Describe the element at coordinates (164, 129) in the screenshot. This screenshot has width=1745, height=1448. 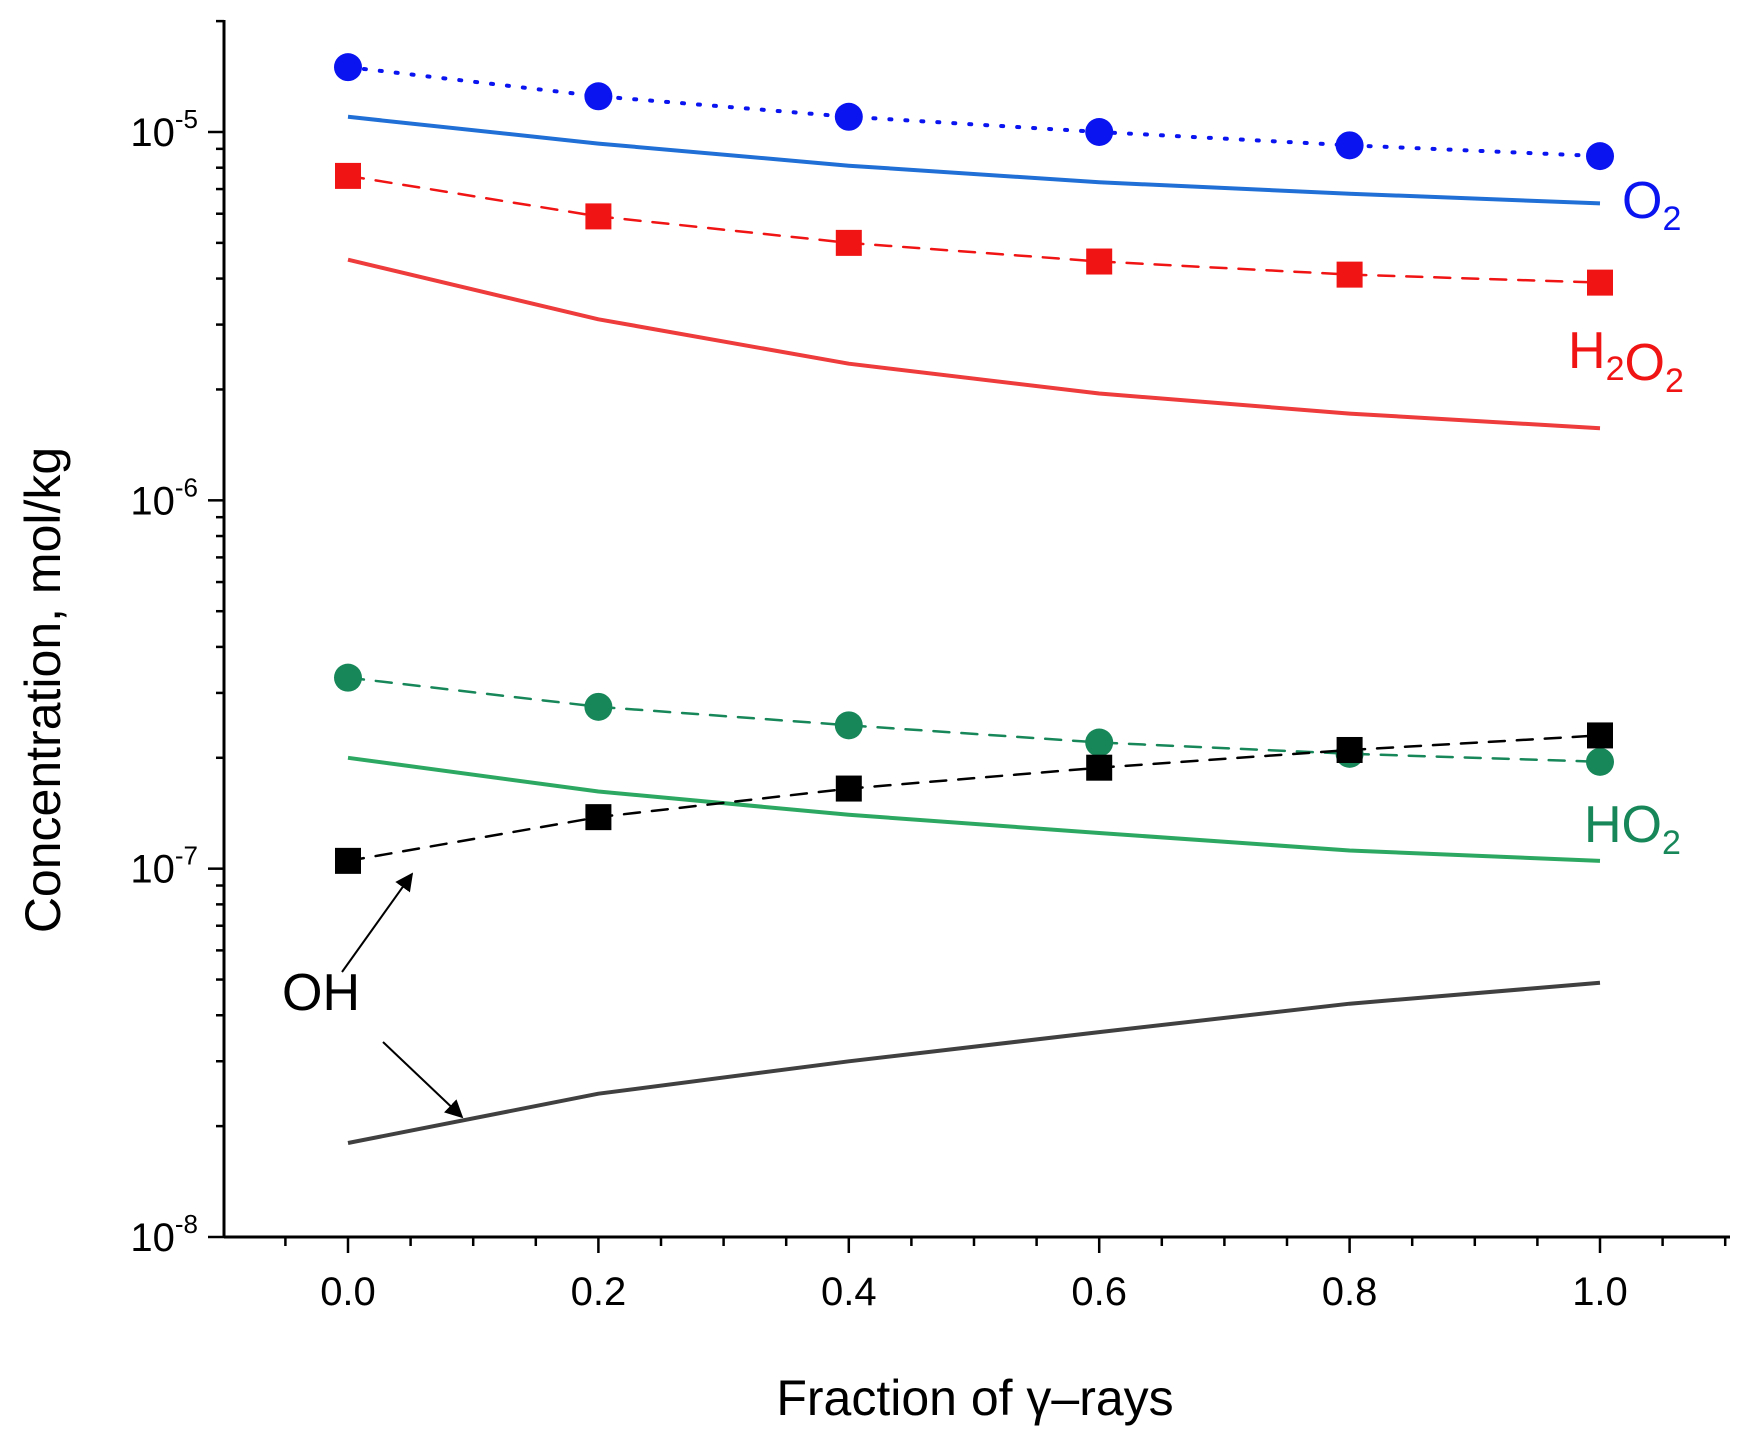
I see `y-tick-label: 10⁻⁵` at that location.